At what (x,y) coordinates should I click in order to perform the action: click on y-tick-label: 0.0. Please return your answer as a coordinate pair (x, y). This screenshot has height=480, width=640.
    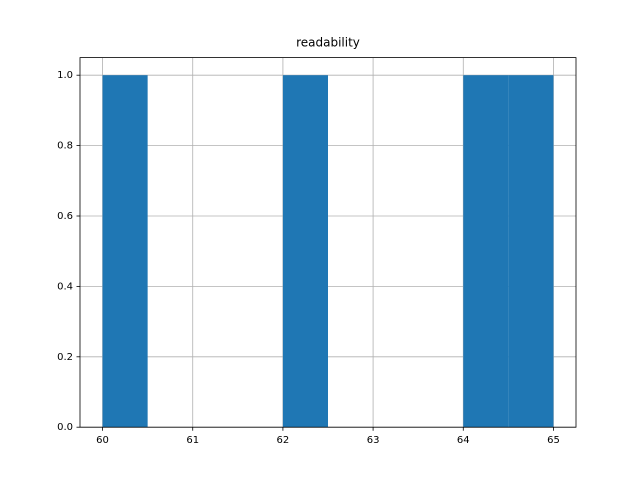
    Looking at the image, I should click on (65, 427).